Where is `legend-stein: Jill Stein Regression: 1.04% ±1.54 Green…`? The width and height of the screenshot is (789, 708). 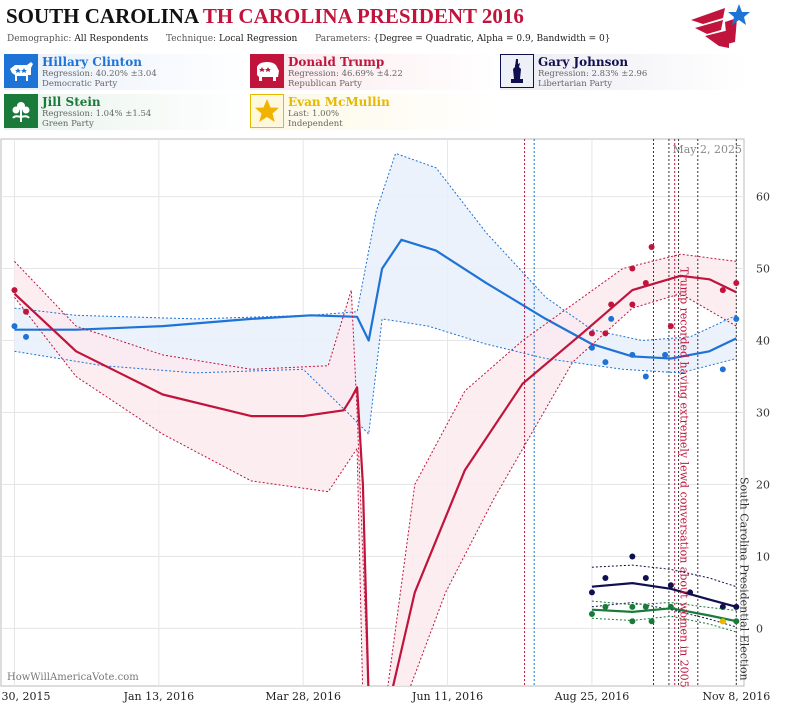 legend-stein: Jill Stein Regression: 1.04% ±1.54 Green… is located at coordinates (128, 112).